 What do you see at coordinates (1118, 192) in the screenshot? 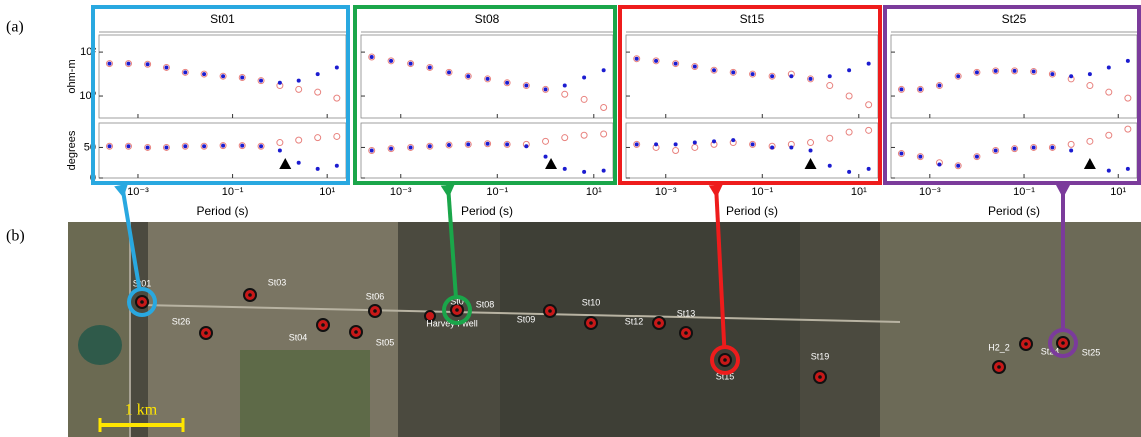
I see `x-tick-label: 10¹` at bounding box center [1118, 192].